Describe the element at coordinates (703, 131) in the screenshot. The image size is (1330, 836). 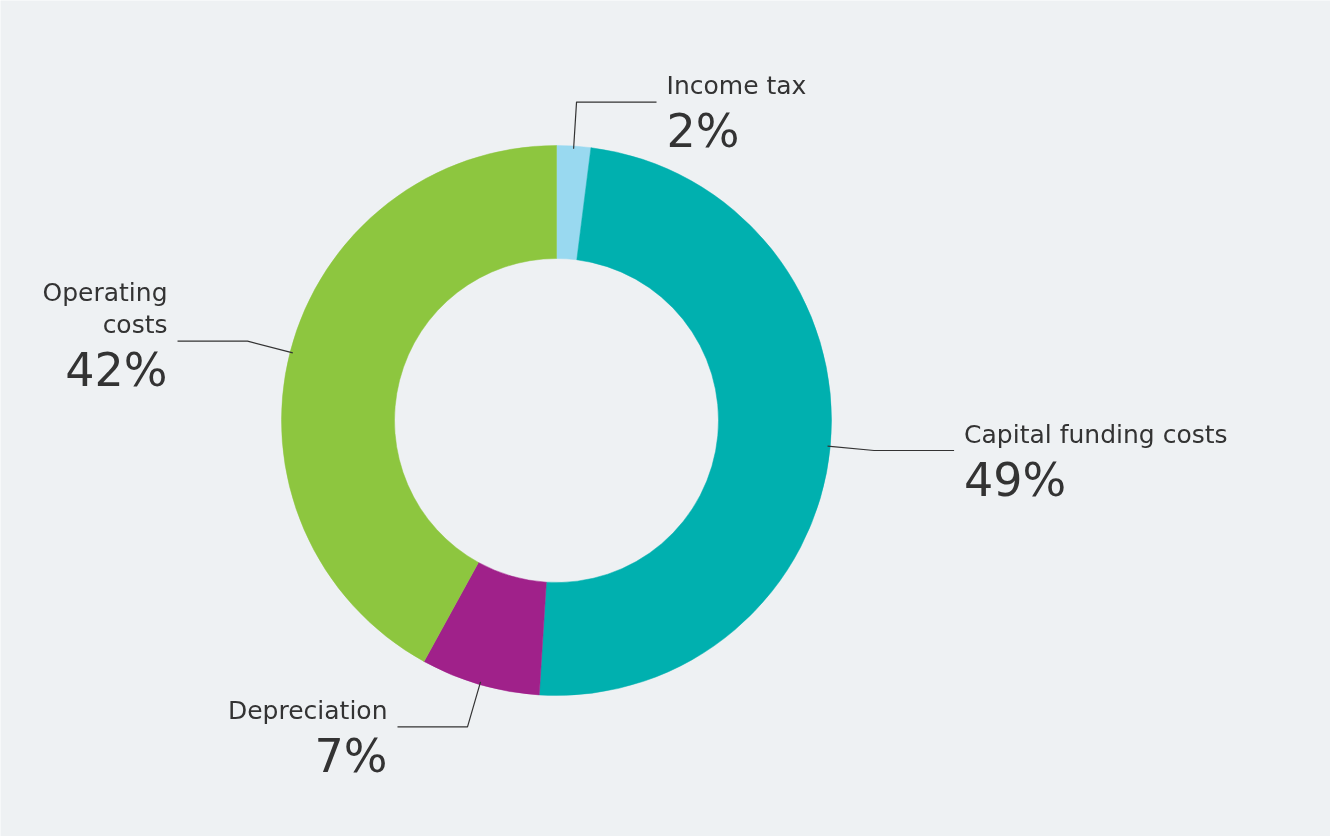
I see `data-label: 2%` at that location.